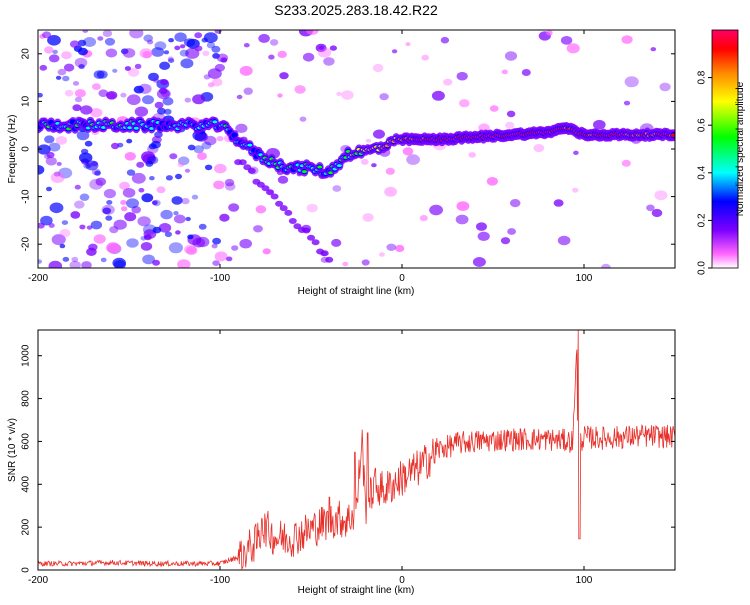 This screenshot has width=750, height=605. What do you see at coordinates (702, 268) in the screenshot?
I see `colorbar-tick-label: 0.0` at bounding box center [702, 268].